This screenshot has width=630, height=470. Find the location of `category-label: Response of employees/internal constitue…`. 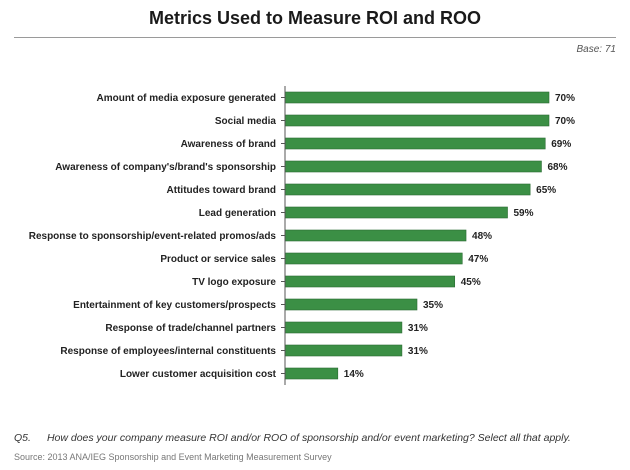

category-label: Response of employees/internal constitue… is located at coordinates (168, 351).